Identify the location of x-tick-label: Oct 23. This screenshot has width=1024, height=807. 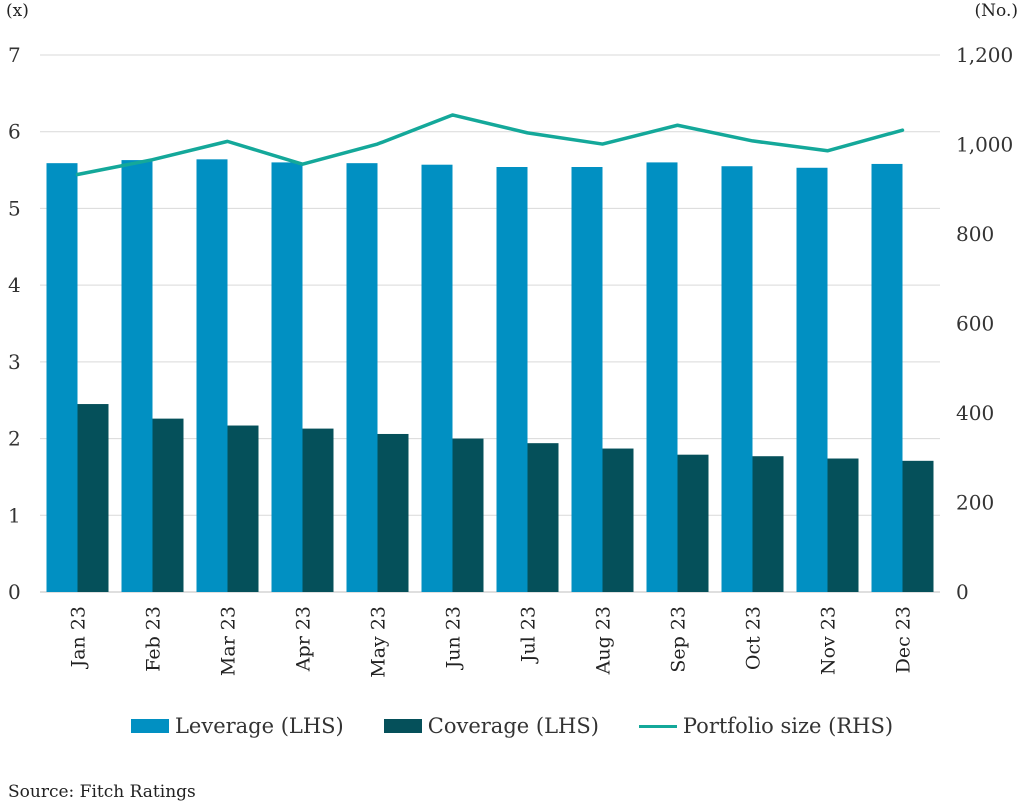
(754, 638).